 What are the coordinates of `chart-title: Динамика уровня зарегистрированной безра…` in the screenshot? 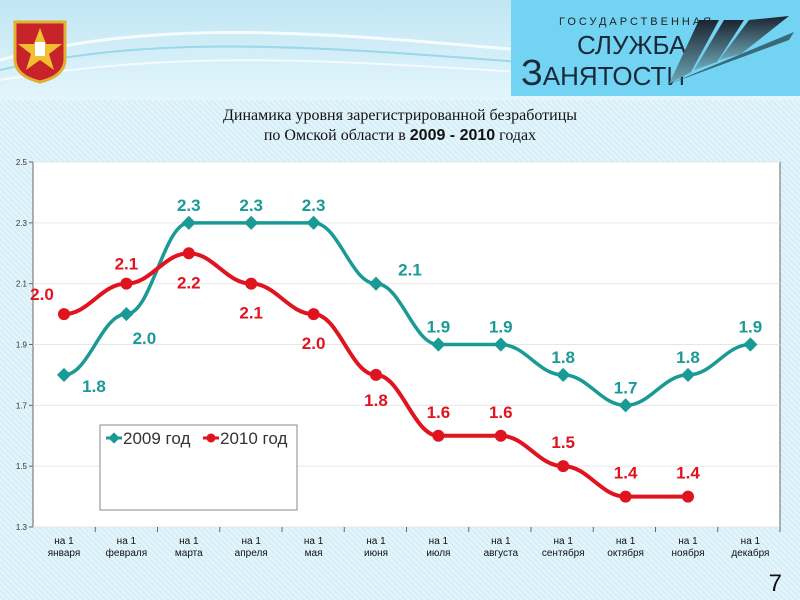 It's located at (400, 126).